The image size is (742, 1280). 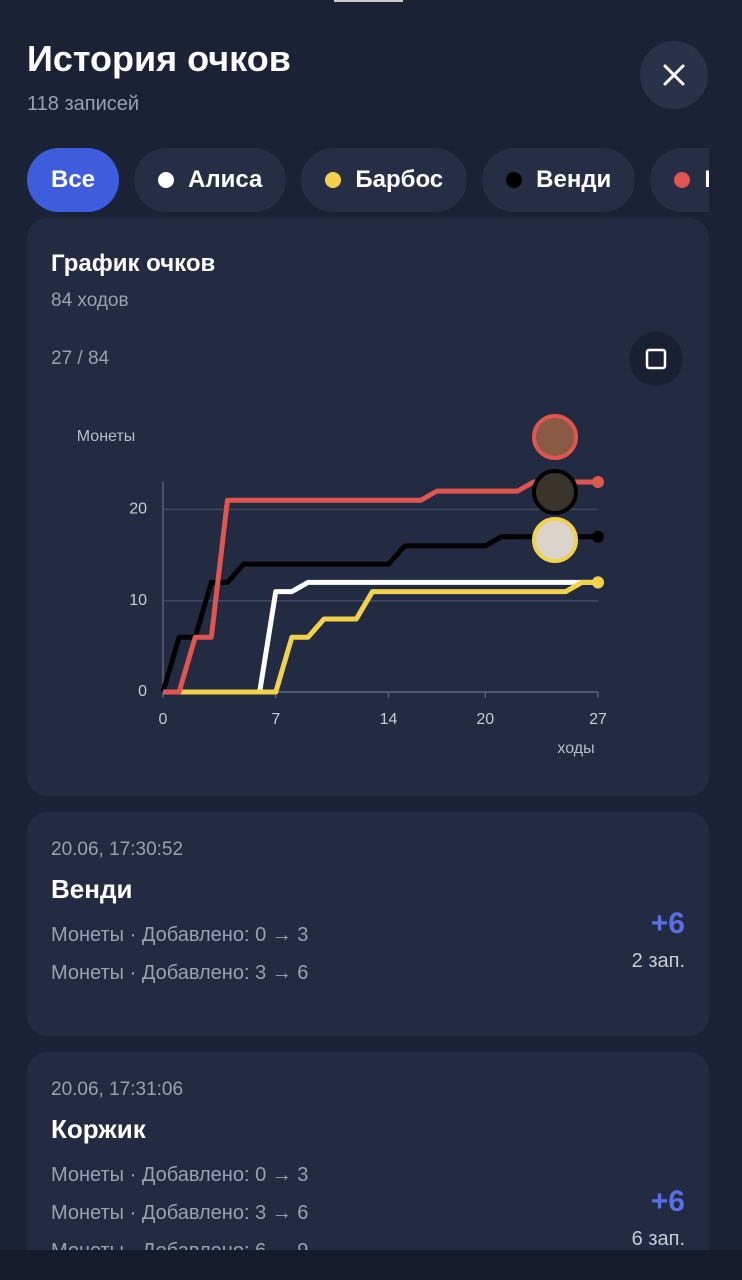 What do you see at coordinates (163, 719) in the screenshot?
I see `x-tick-label: 0` at bounding box center [163, 719].